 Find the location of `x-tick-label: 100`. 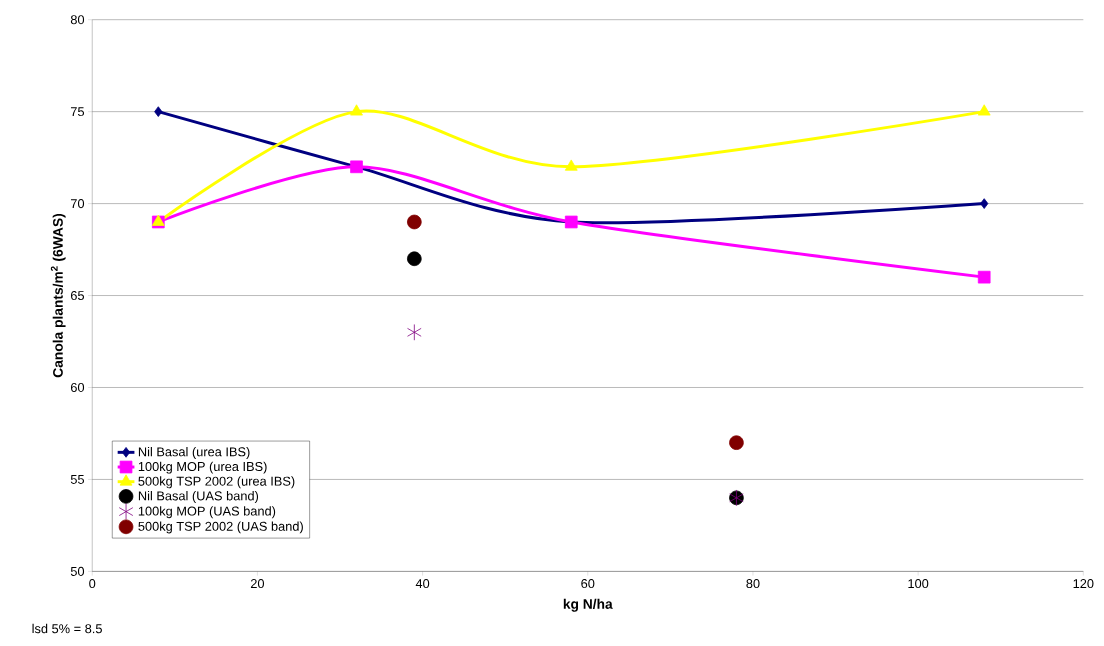

x-tick-label: 100 is located at coordinates (918, 583).